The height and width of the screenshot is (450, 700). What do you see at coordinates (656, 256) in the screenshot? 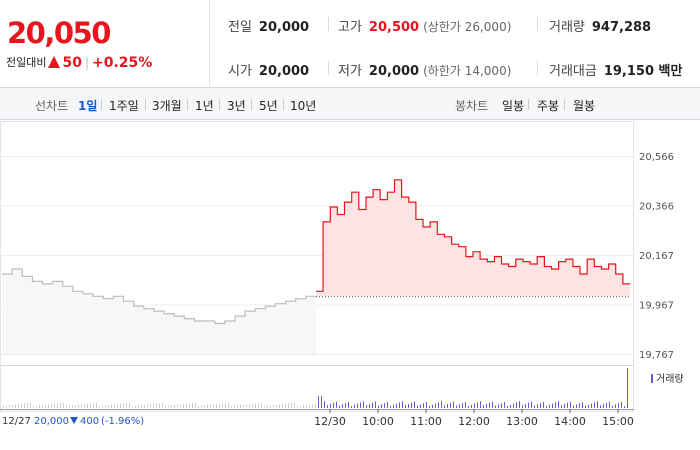
I see `y-axis-ticks: 20,566 20,366 20,167 19,967 19,767` at bounding box center [656, 256].